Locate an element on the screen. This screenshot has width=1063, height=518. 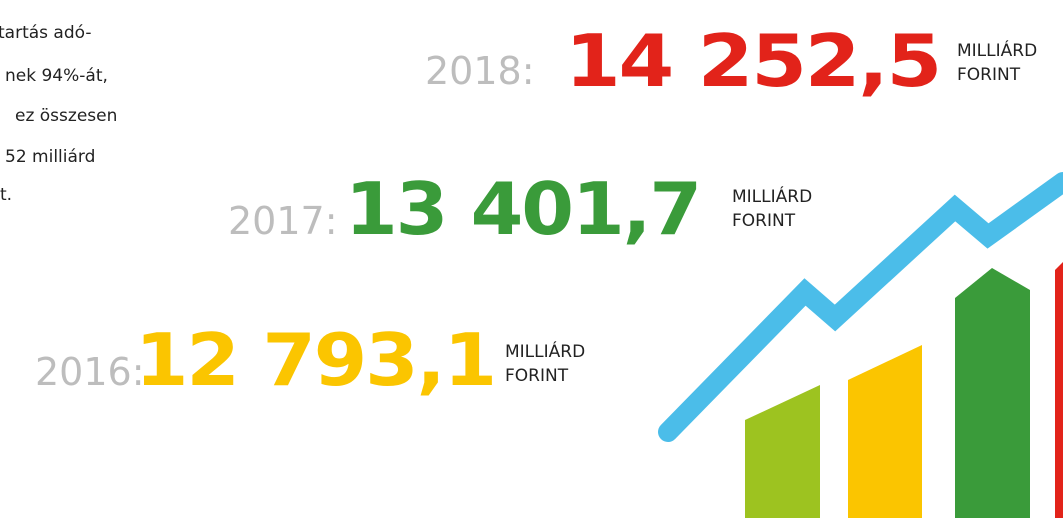
bar-yellow is located at coordinates (885, 431).